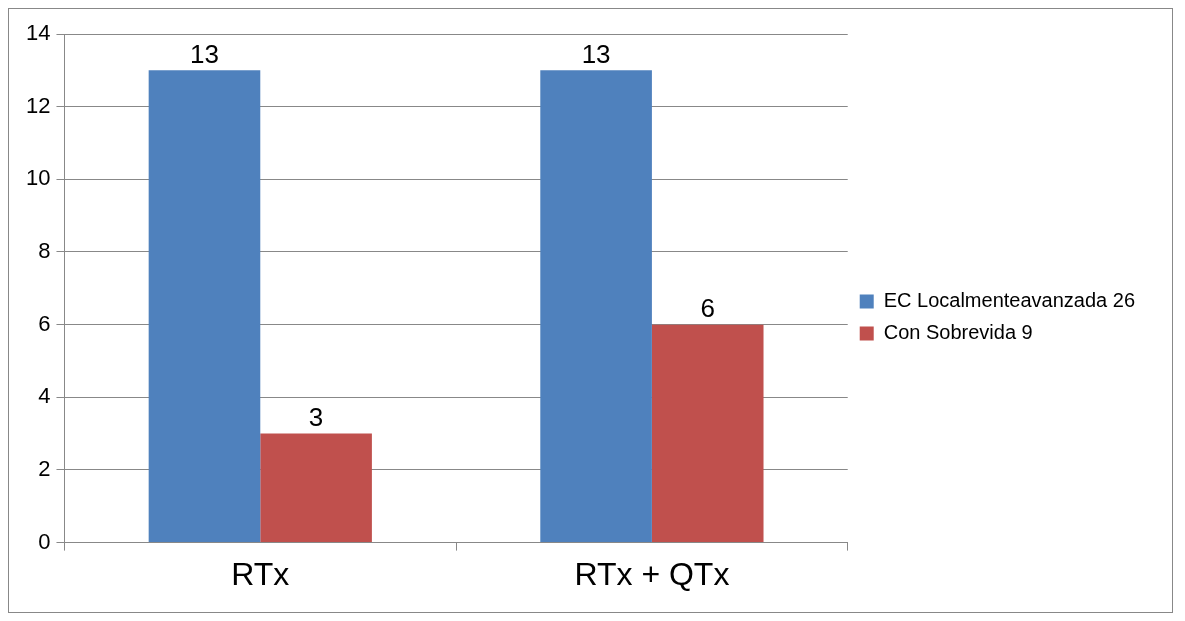 The width and height of the screenshot is (1185, 621). What do you see at coordinates (38, 178) in the screenshot?
I see `y-tick-label: 10` at bounding box center [38, 178].